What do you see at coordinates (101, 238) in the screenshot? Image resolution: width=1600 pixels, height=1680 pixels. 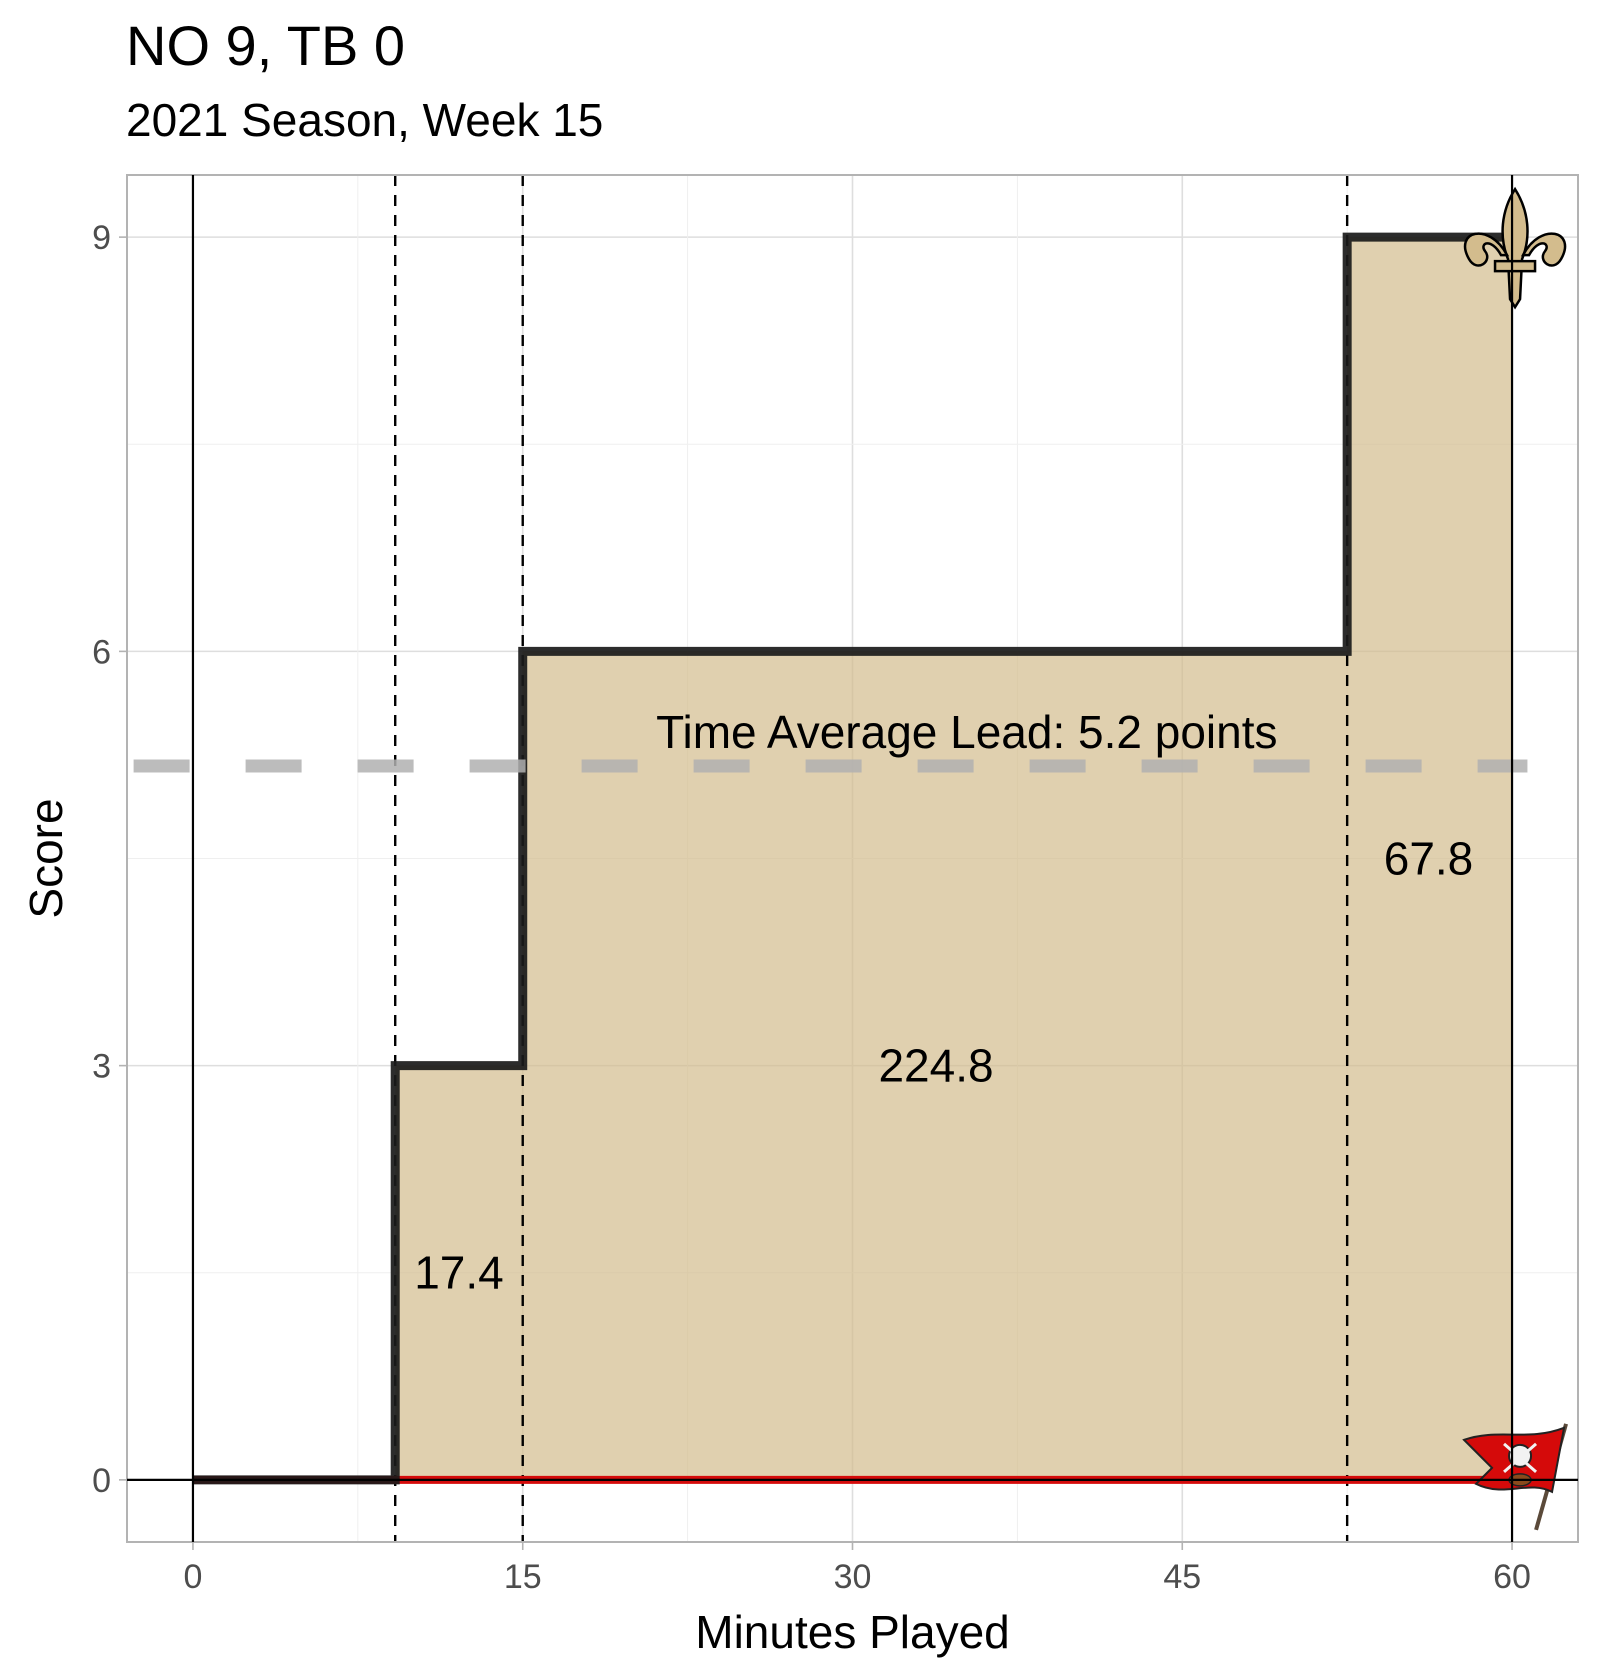 I see `y-tick-label: 9` at bounding box center [101, 238].